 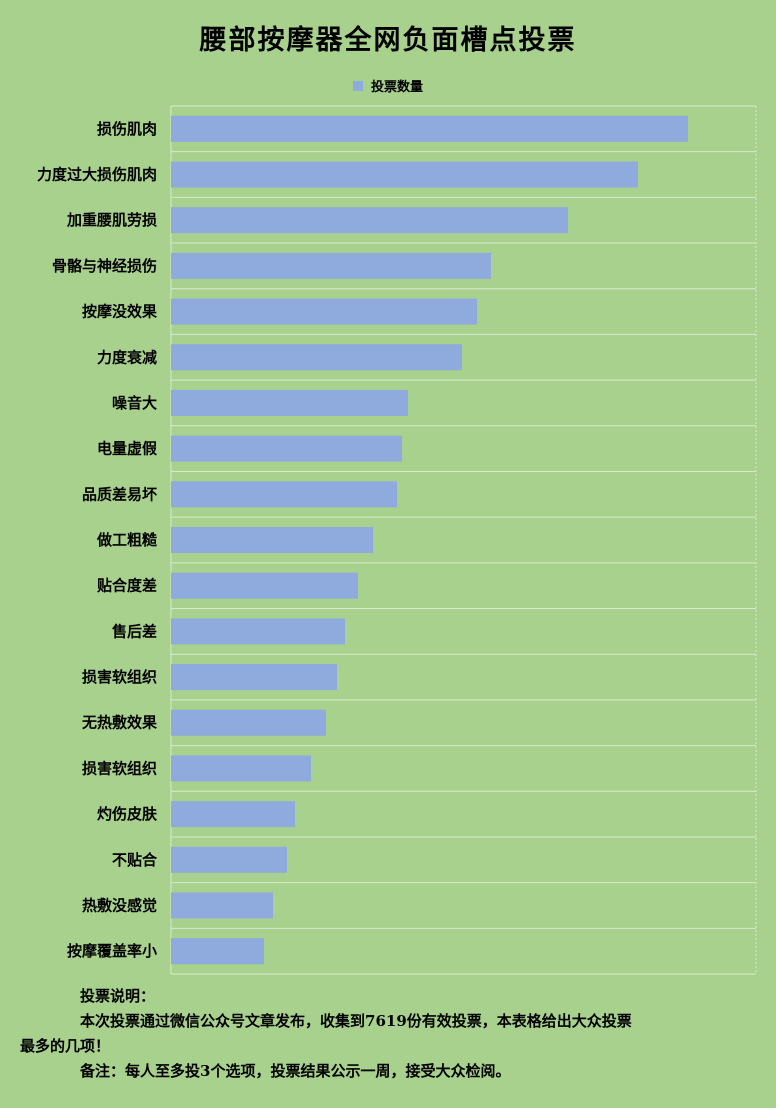 I want to click on category-label: 热敷没感觉, so click(x=119, y=905).